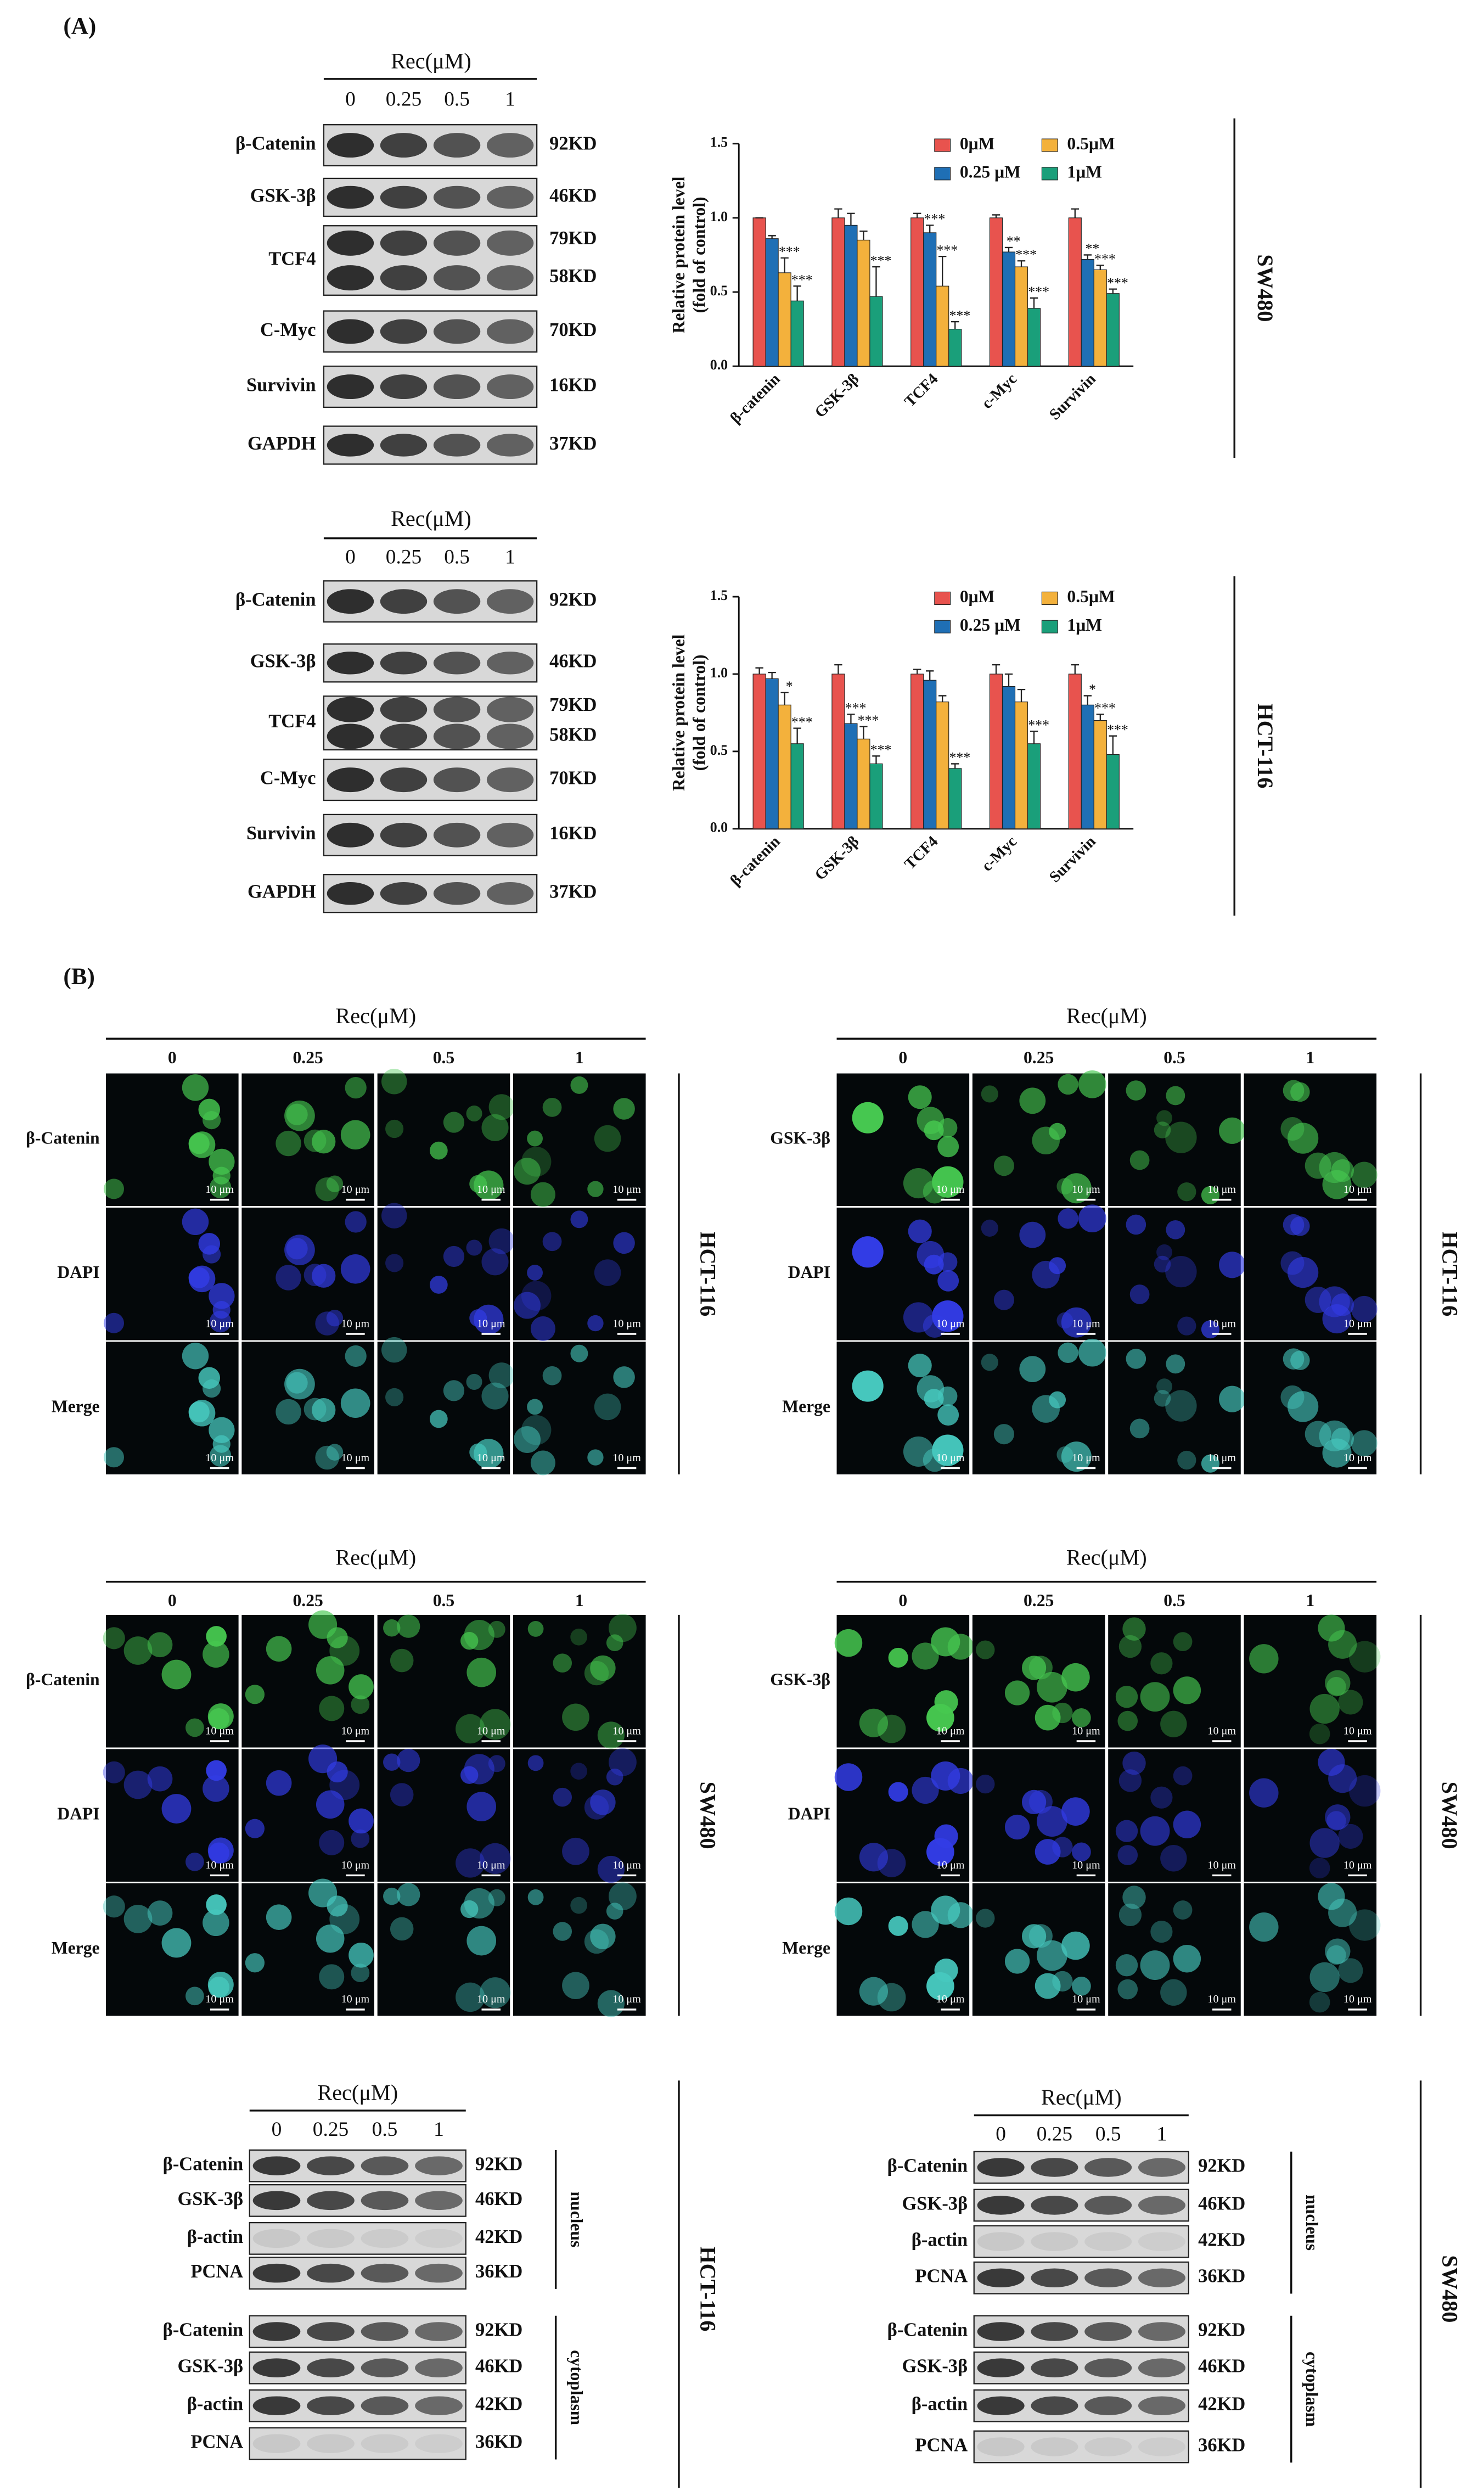 This screenshot has height=2491, width=1484. What do you see at coordinates (403, 557) in the screenshot?
I see `dose-label: 0.25` at bounding box center [403, 557].